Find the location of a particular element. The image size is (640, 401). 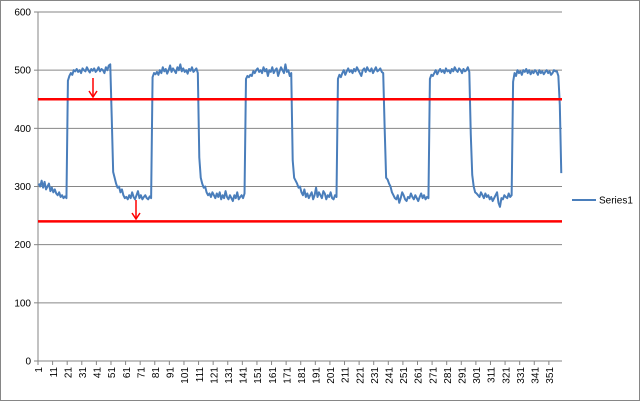

x-tick-label: 281 is located at coordinates (448, 375).